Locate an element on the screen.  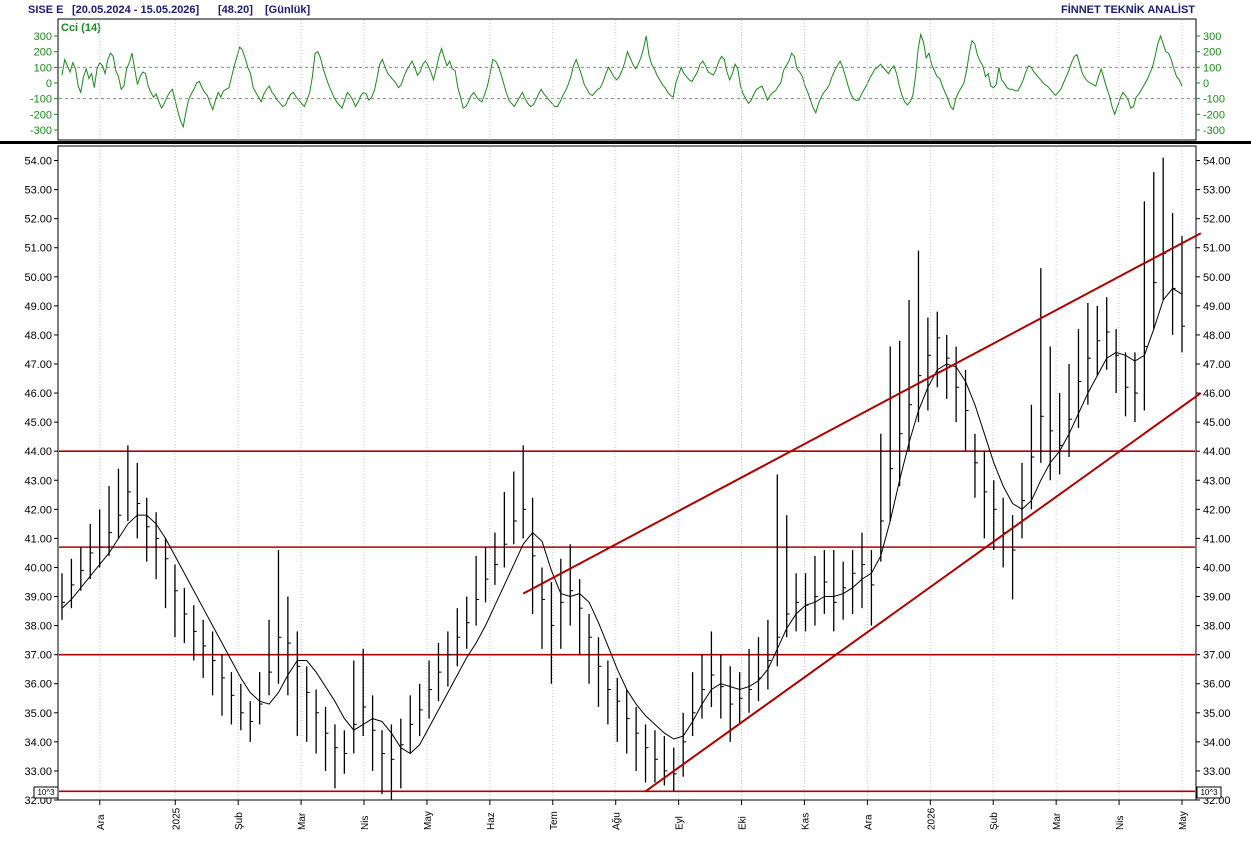
price-tick-label-left: 44.00 is located at coordinates (38, 452).